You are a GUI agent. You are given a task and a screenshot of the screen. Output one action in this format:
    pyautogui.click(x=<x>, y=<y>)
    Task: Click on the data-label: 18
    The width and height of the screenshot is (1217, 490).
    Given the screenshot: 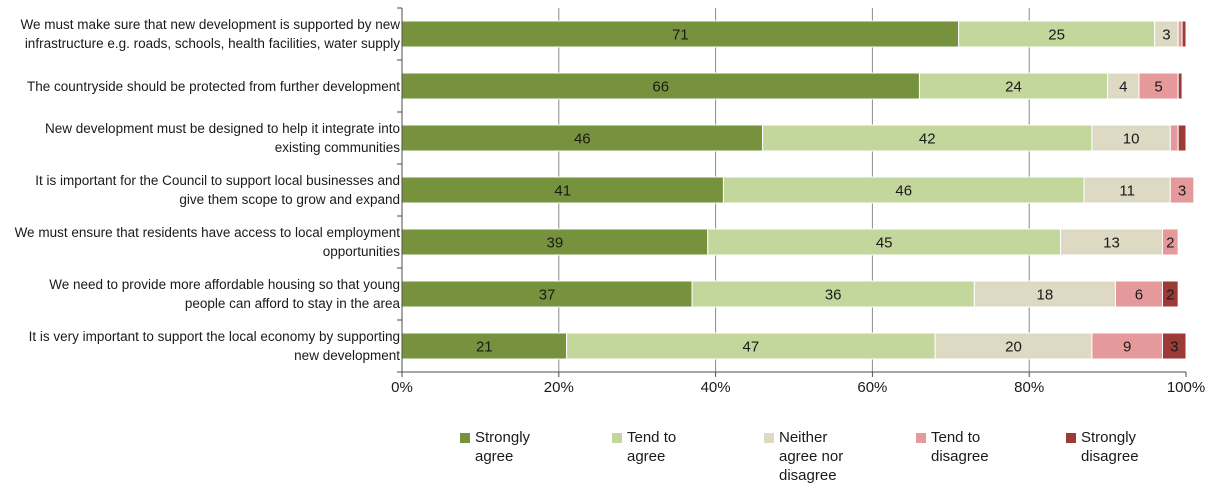 What is the action you would take?
    pyautogui.click(x=1045, y=295)
    